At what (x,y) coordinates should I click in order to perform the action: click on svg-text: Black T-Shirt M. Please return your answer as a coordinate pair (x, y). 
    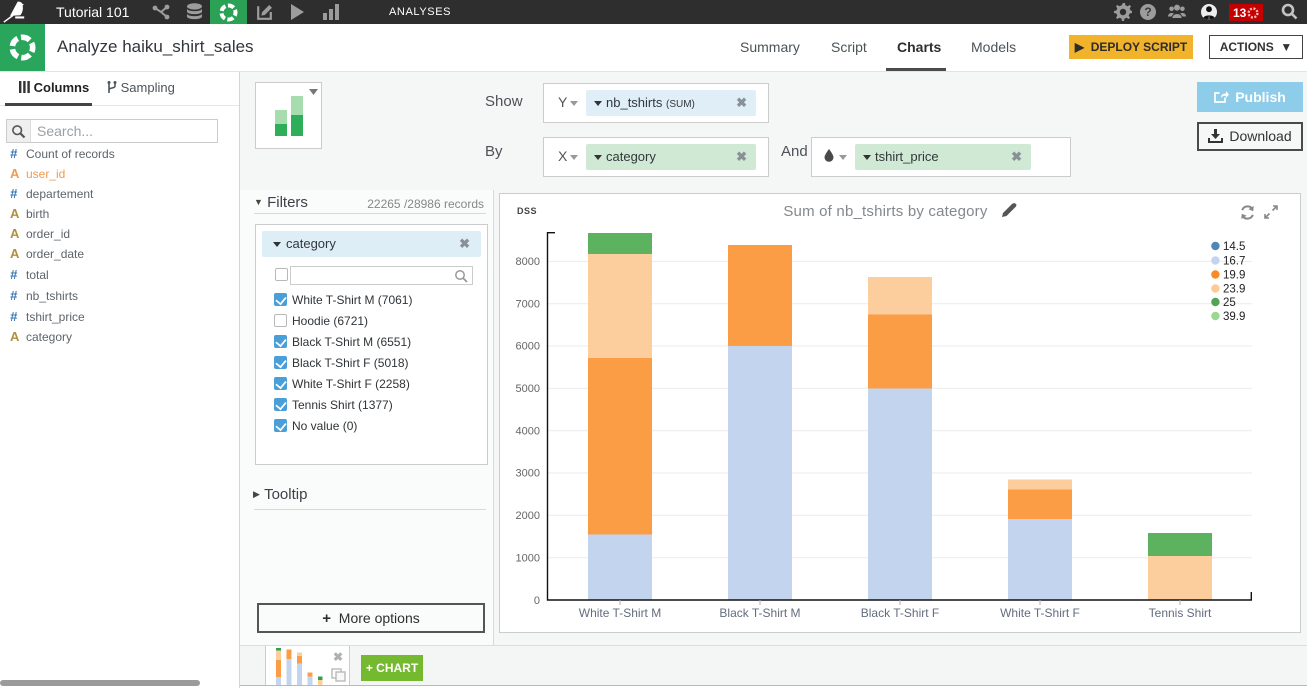
    Looking at the image, I should click on (759, 613).